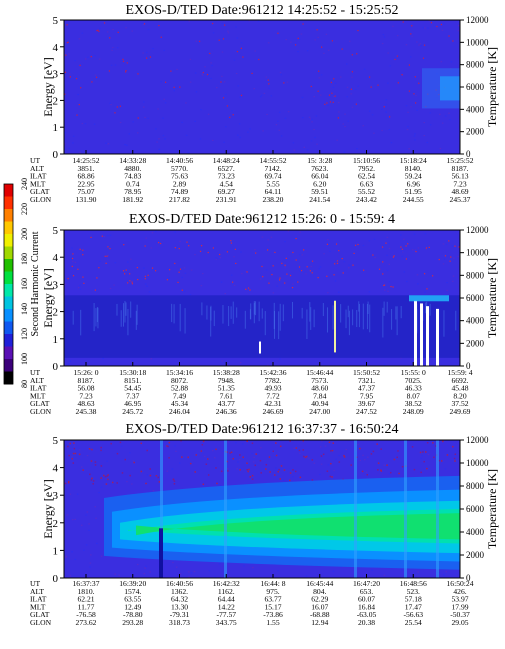 The width and height of the screenshot is (505, 649). What do you see at coordinates (179, 168) in the screenshot?
I see `ephemeris-cell: 5770.` at bounding box center [179, 168].